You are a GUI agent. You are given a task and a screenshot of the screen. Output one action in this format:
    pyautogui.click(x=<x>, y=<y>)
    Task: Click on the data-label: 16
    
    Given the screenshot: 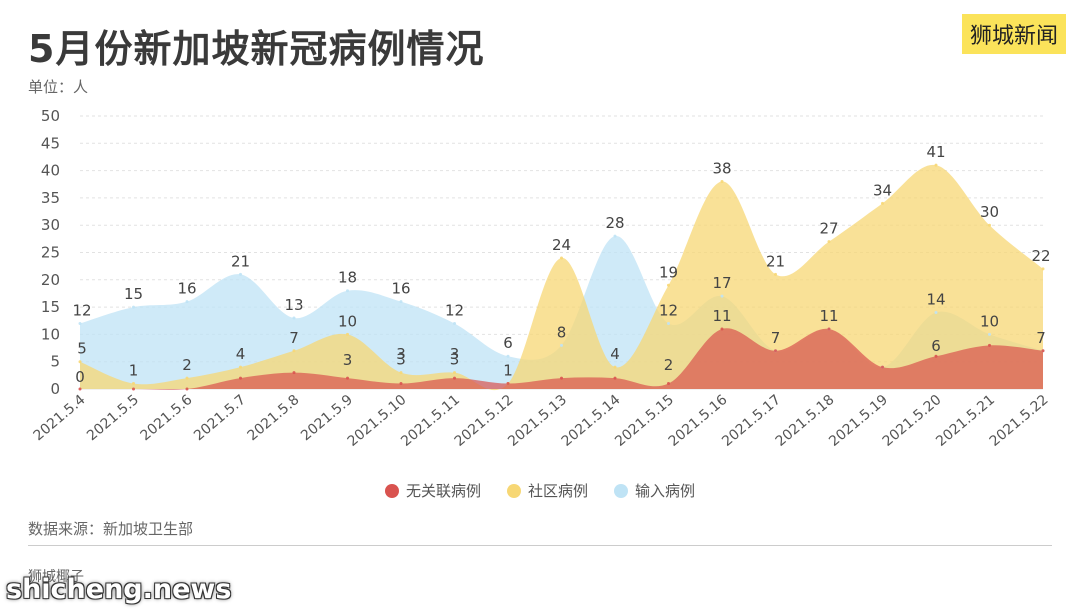 What is the action you would take?
    pyautogui.click(x=400, y=289)
    